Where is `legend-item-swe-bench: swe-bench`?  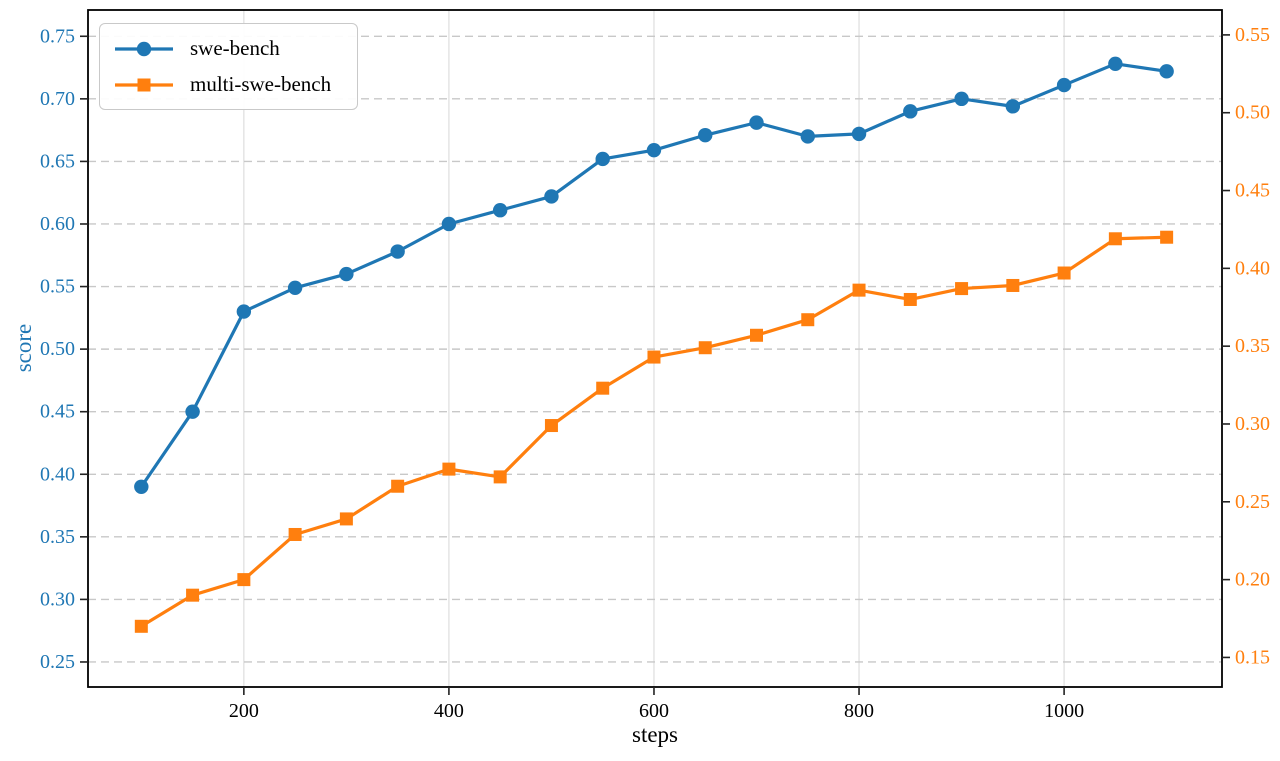
legend-item-swe-bench: swe-bench is located at coordinates (224, 48).